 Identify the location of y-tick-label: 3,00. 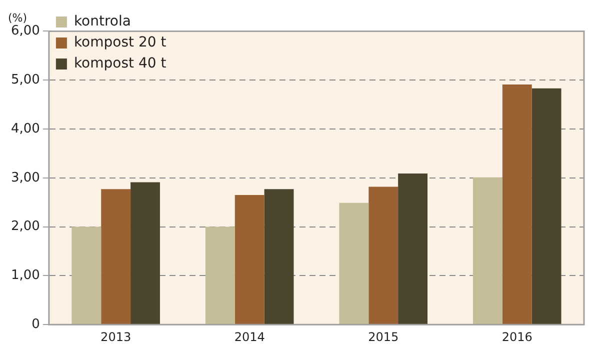
(25, 178).